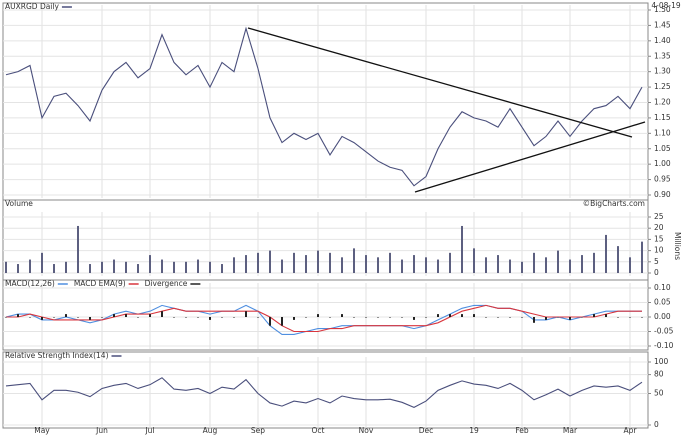  I want to click on y-tick-label: 15, so click(659, 238).